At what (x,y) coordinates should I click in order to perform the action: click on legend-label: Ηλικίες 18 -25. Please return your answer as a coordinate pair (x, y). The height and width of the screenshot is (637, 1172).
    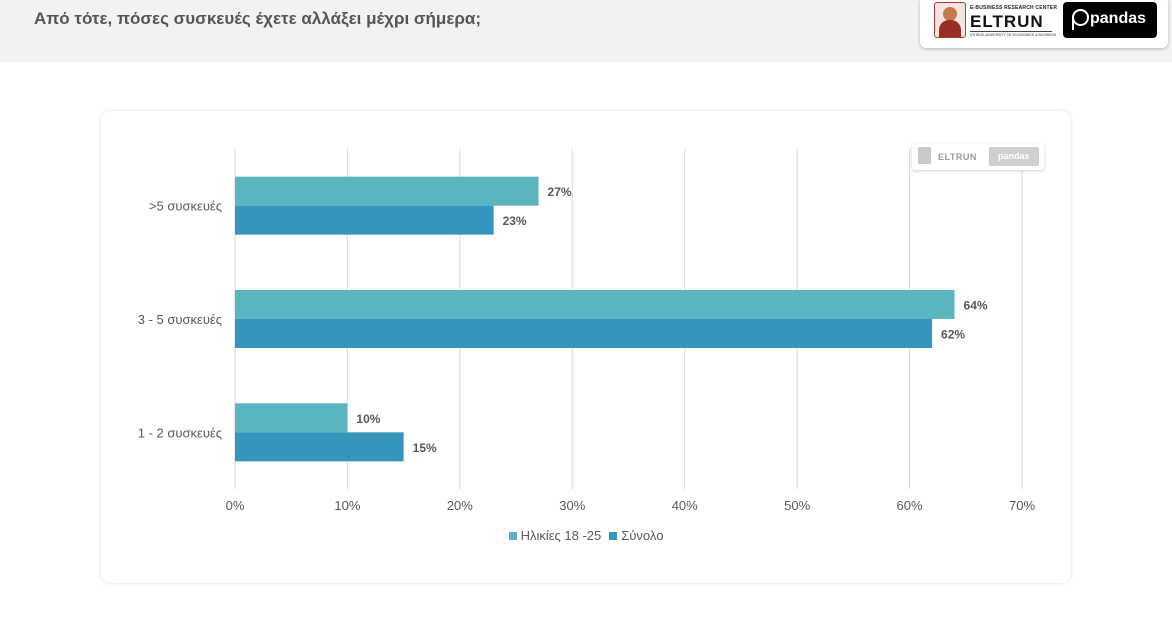
    Looking at the image, I should click on (561, 535).